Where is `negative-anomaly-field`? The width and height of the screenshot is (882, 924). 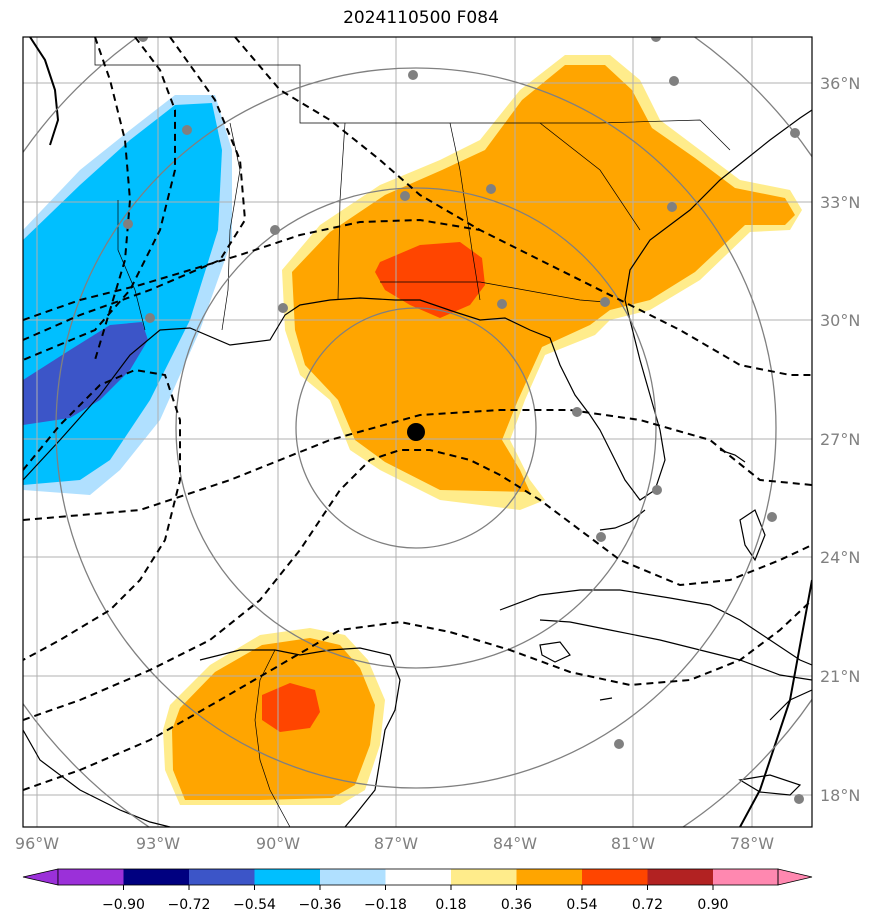
negative-anomaly-field is located at coordinates (127, 295).